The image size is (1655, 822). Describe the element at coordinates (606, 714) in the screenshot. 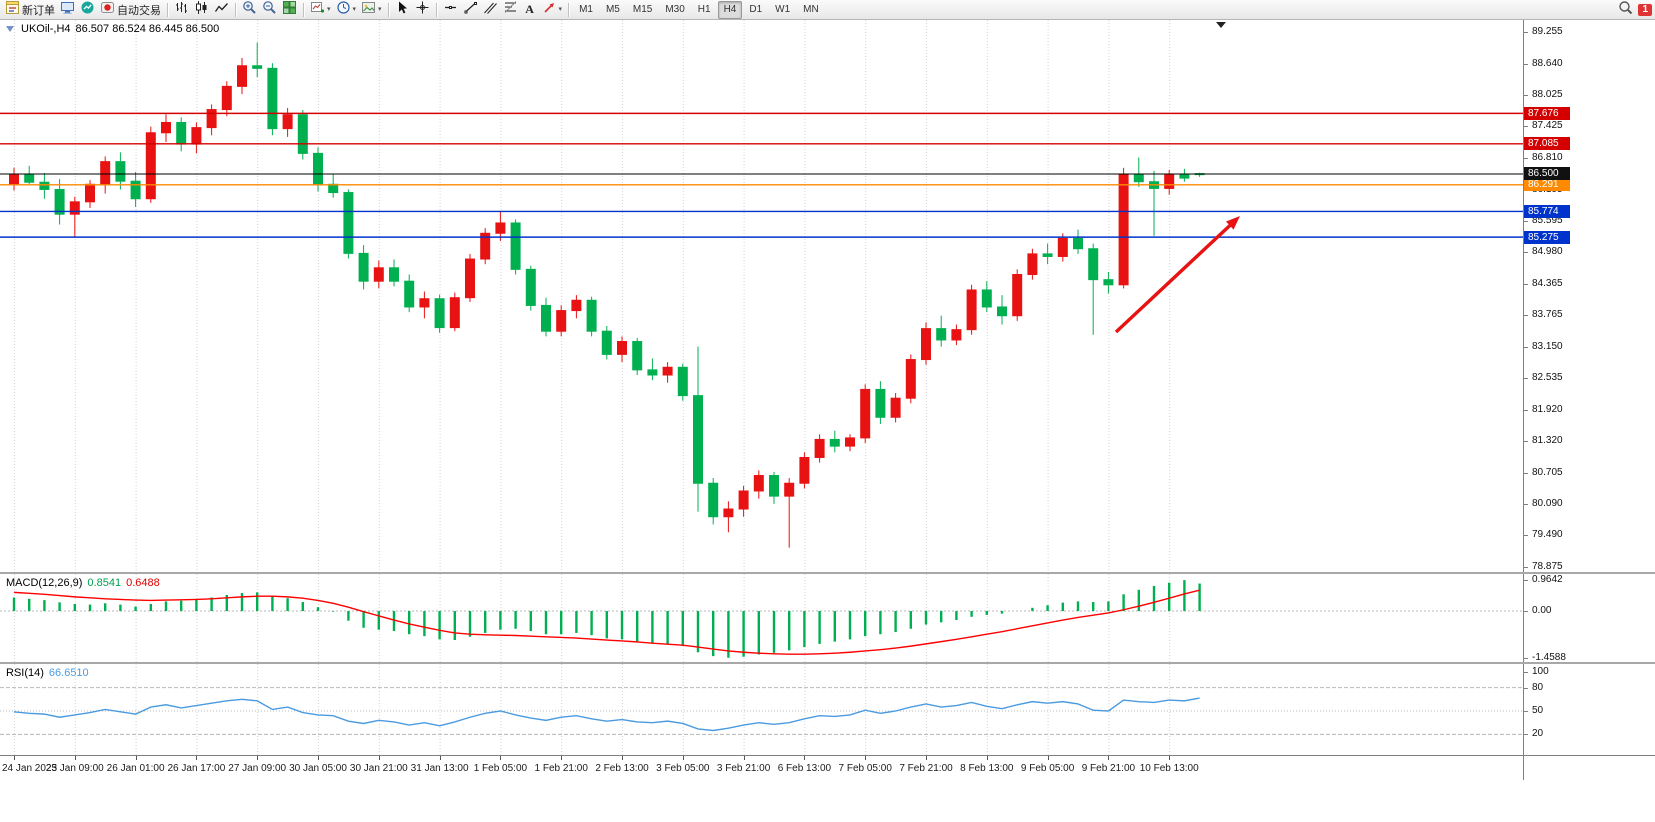

I see `rsi-line` at that location.